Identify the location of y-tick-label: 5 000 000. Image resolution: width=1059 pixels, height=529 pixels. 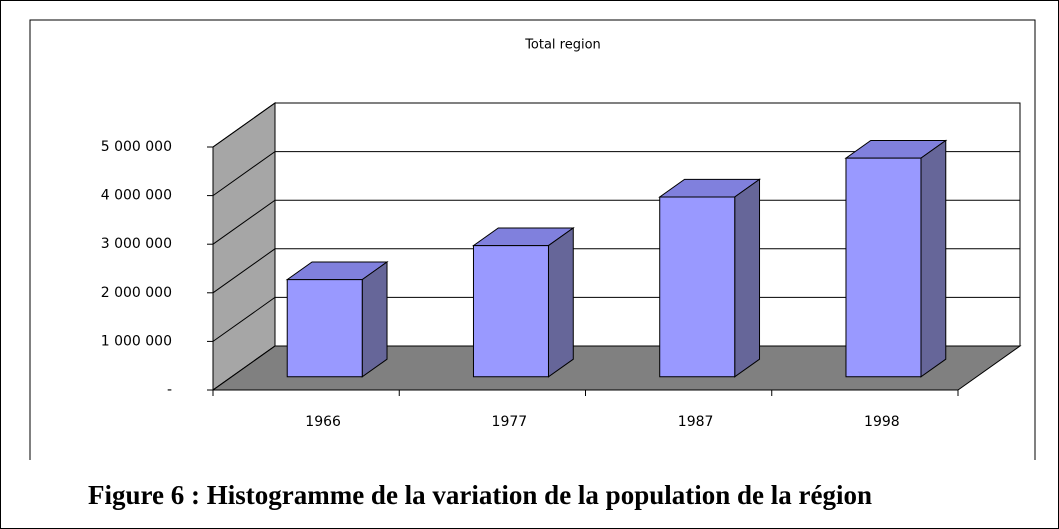
(136, 147).